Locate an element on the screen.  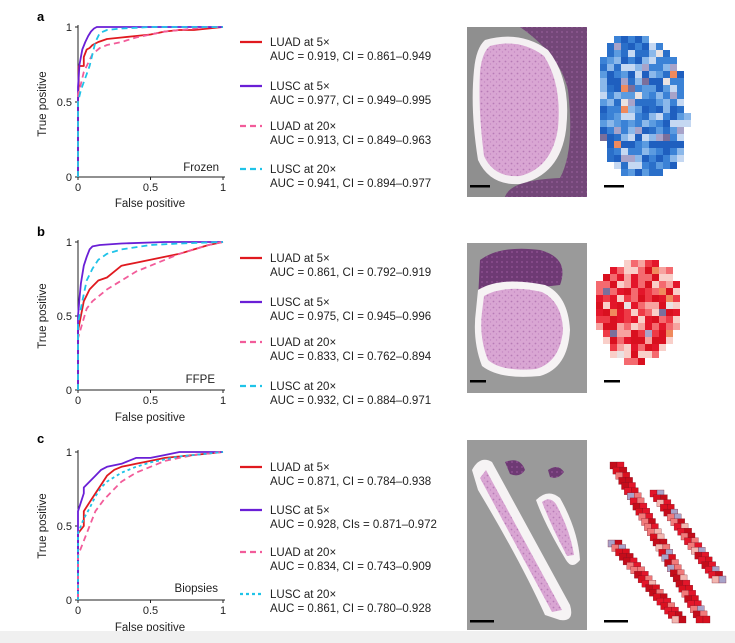
inset-label-frozen: Frozen is located at coordinates (201, 168).